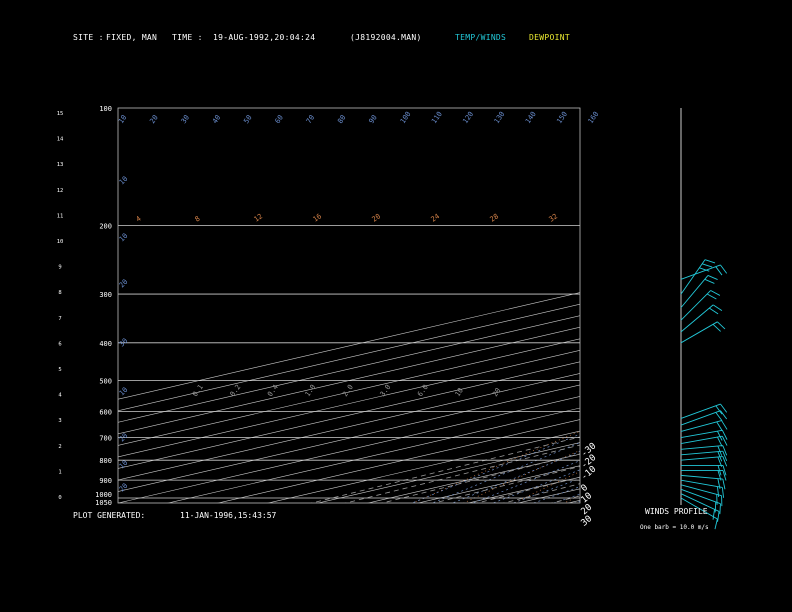 The image size is (792, 612). Describe the element at coordinates (372, 120) in the screenshot. I see `moist-adiabat-label: 90` at that location.